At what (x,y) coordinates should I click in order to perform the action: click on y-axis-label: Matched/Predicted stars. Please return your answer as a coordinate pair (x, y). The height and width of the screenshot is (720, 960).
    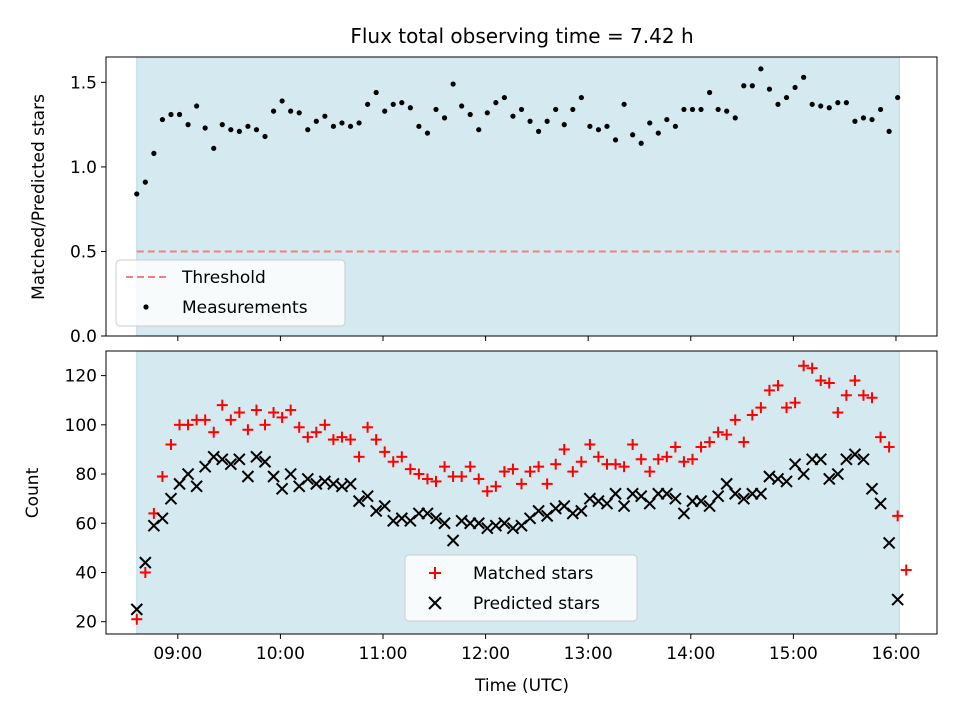
    Looking at the image, I should click on (39, 197).